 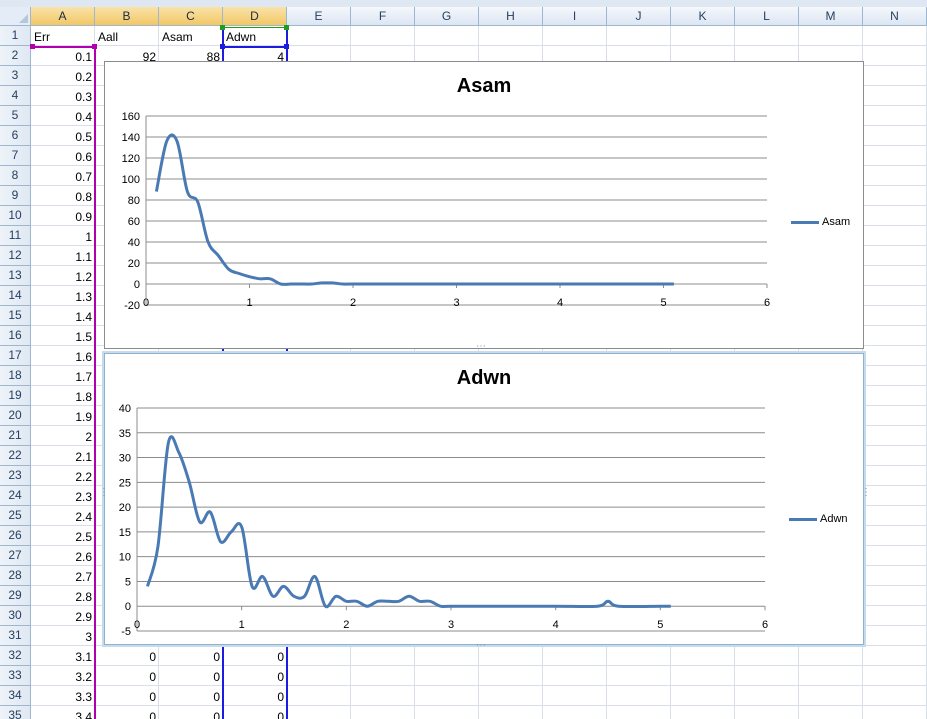 I want to click on row-header-31: 31, so click(x=15, y=636).